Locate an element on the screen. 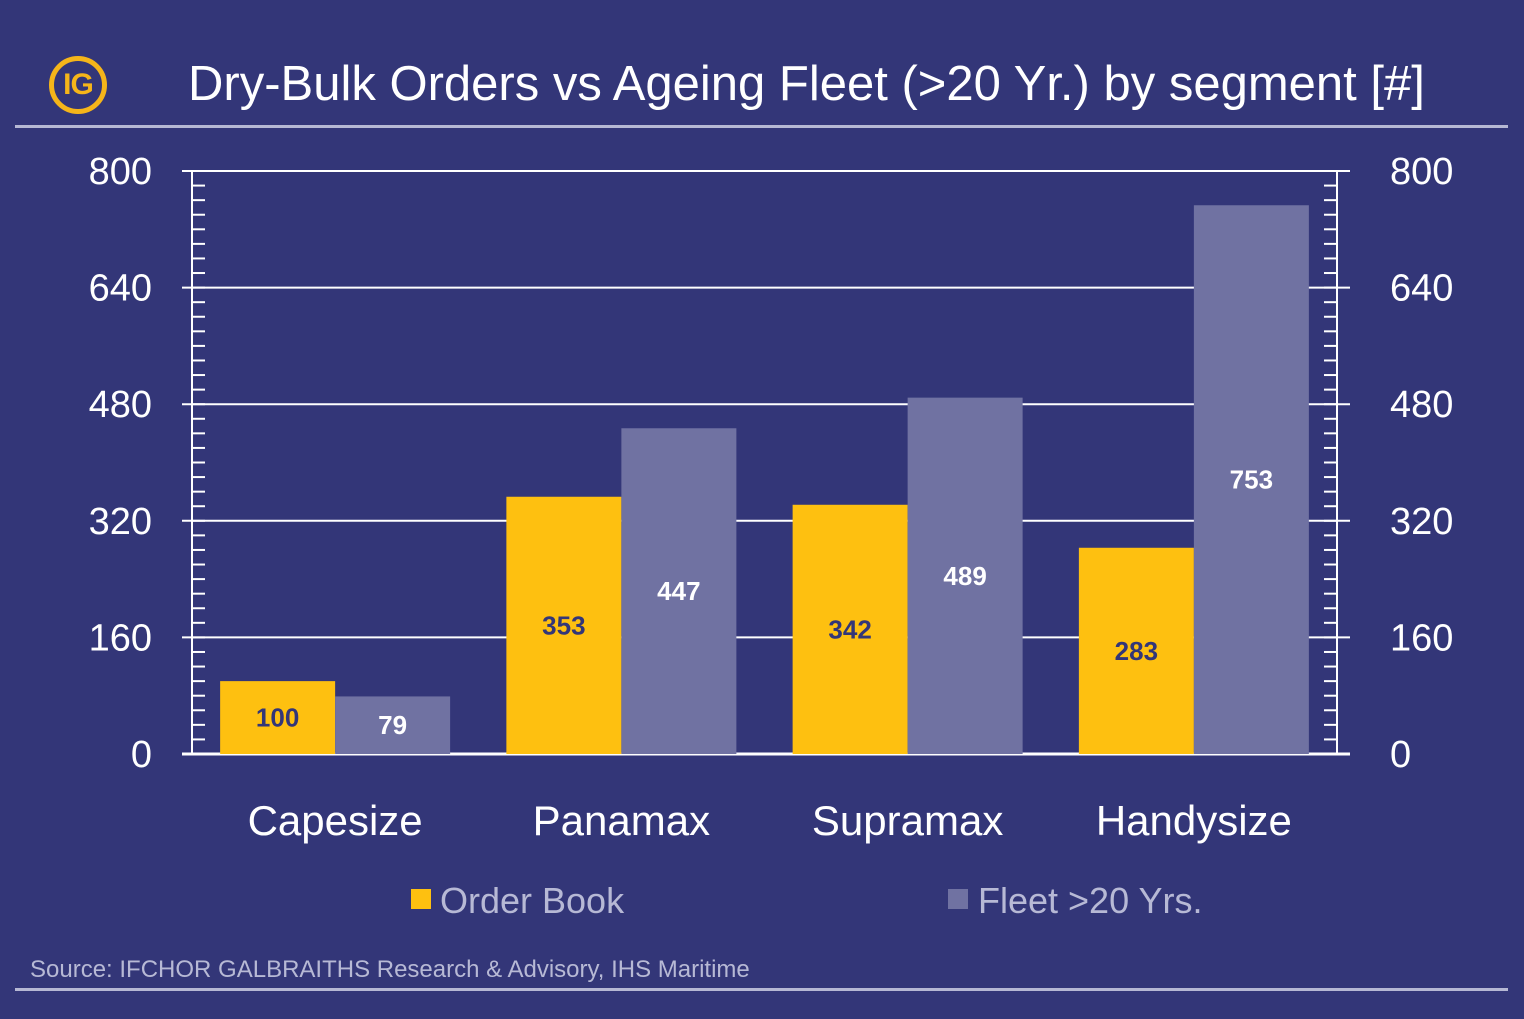  y-tick-label-right: 0 is located at coordinates (1400, 755).